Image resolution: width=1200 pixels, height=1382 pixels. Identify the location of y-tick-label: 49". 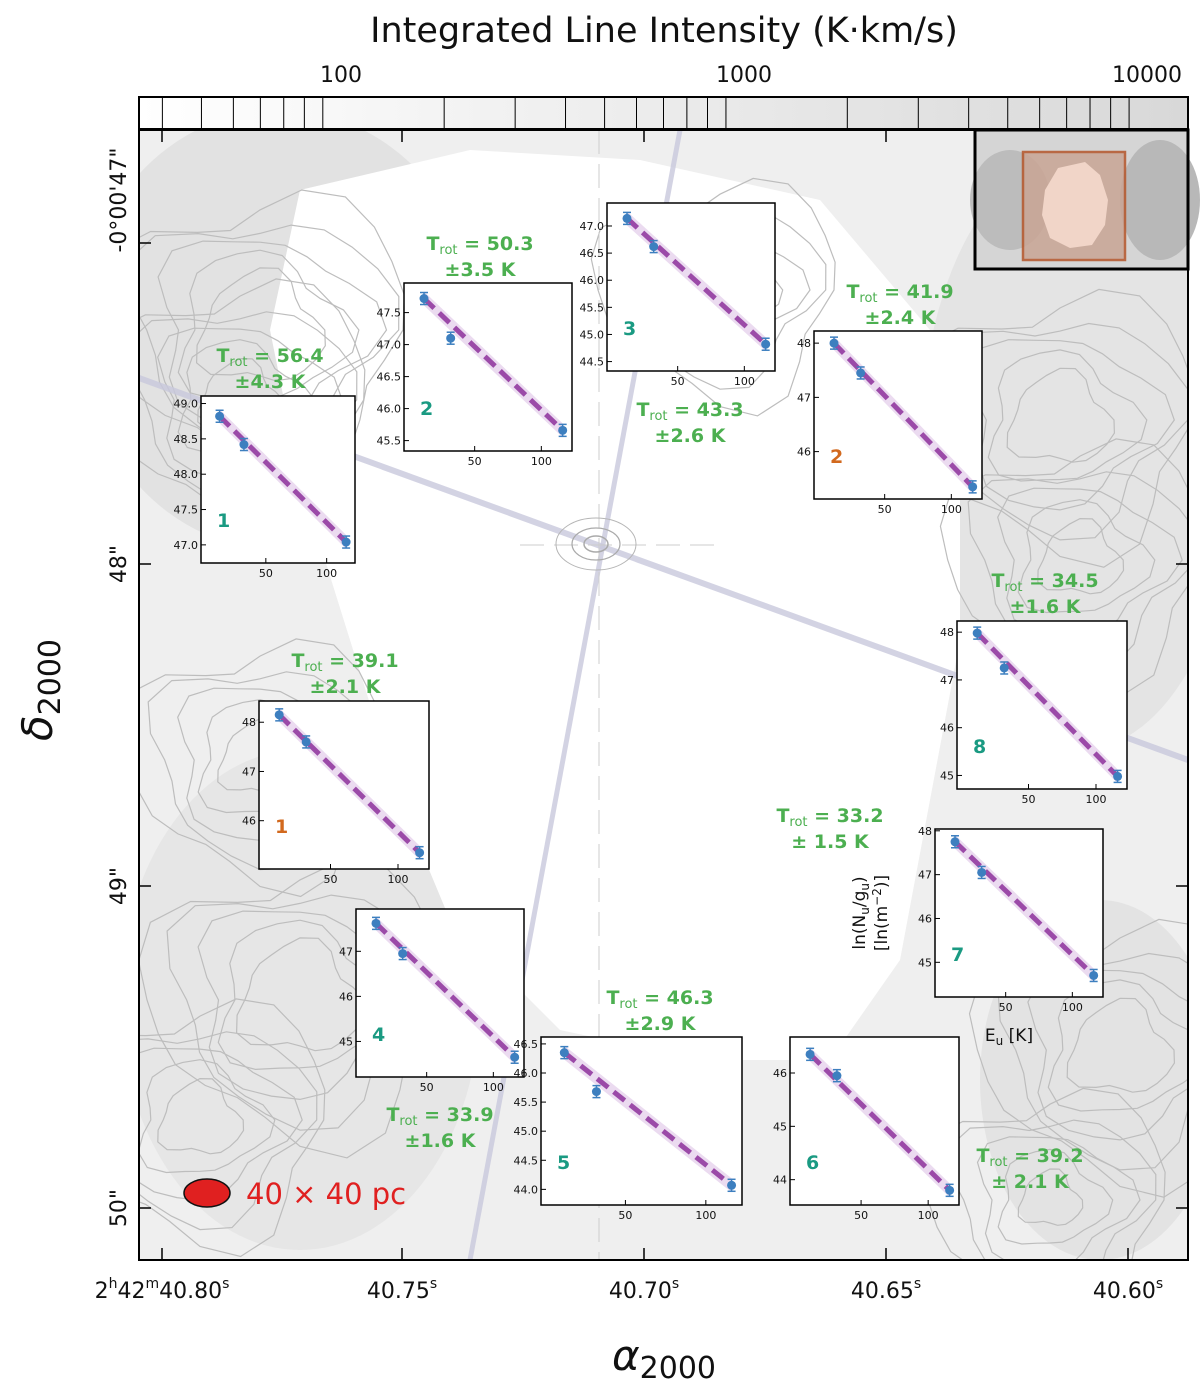
(119, 886).